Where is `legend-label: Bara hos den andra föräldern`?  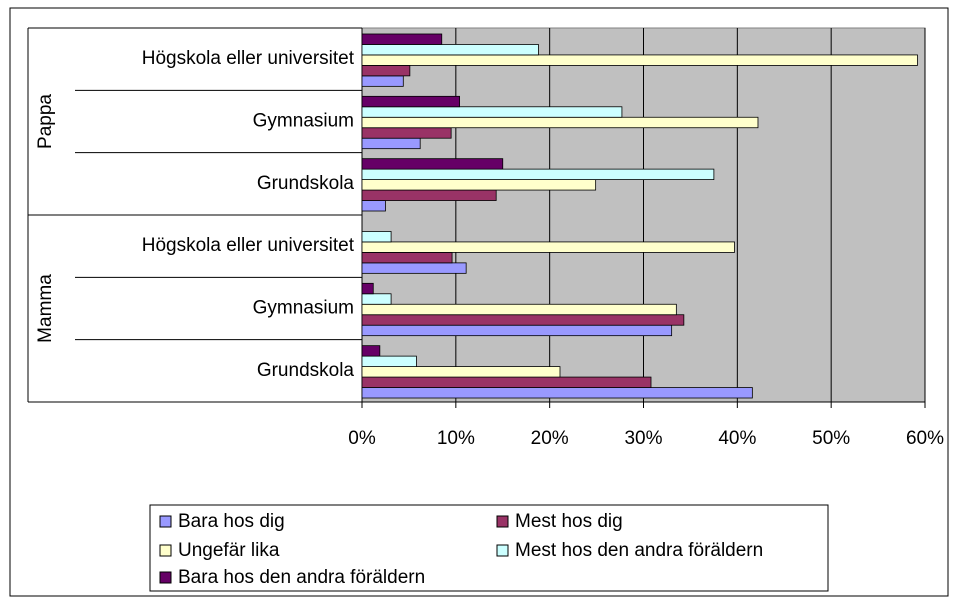 legend-label: Bara hos den andra föräldern is located at coordinates (301, 577).